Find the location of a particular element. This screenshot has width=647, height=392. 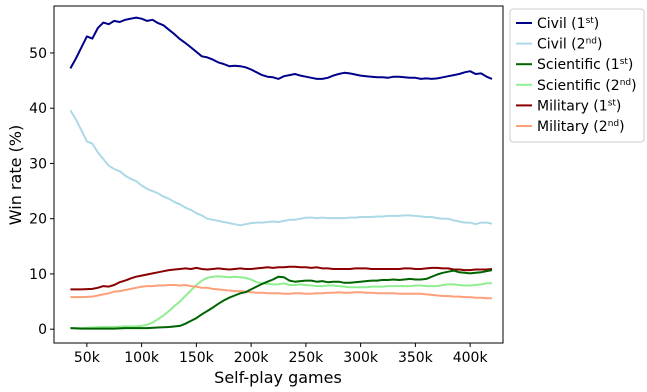

x-tick-label: 300k is located at coordinates (361, 358).